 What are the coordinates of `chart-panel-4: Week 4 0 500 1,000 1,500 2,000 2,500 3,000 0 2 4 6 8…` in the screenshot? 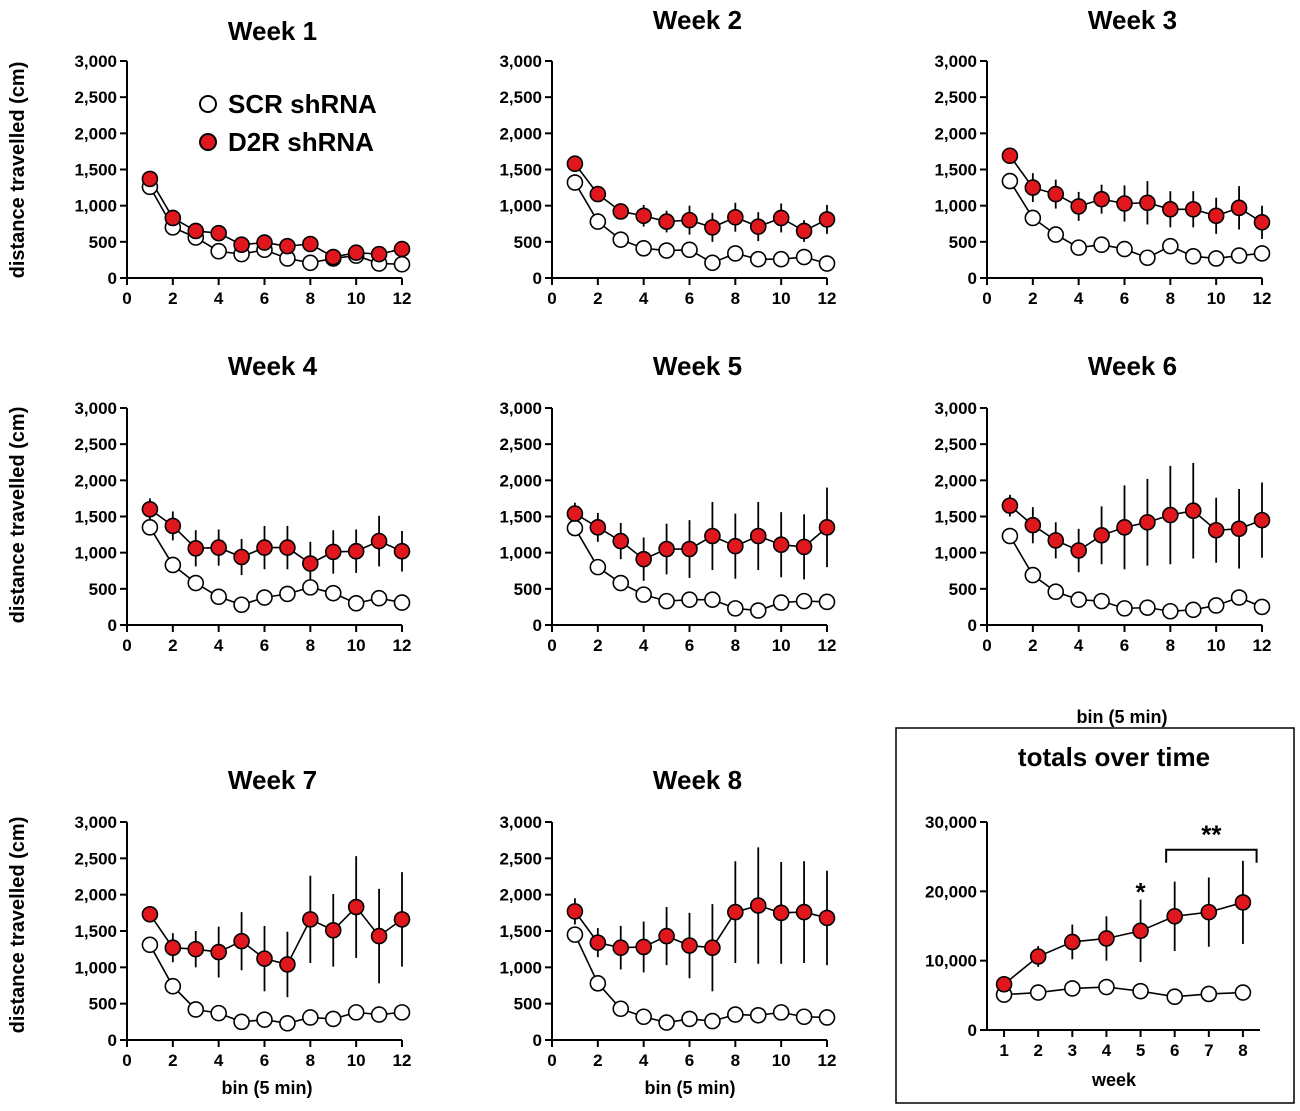 It's located at (242, 503).